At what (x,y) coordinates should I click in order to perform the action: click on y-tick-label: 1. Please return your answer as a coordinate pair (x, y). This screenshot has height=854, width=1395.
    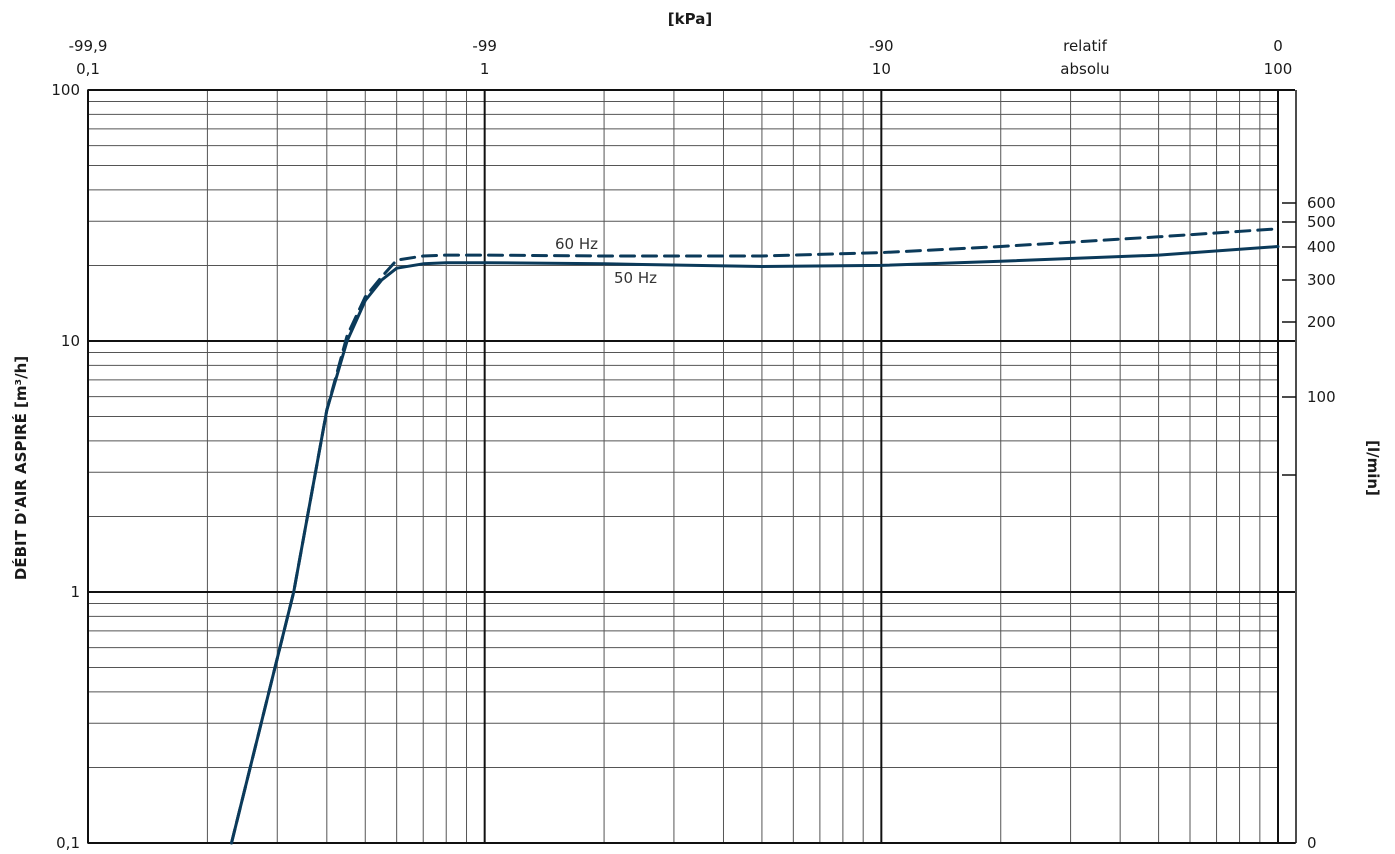
    Looking at the image, I should click on (75, 592).